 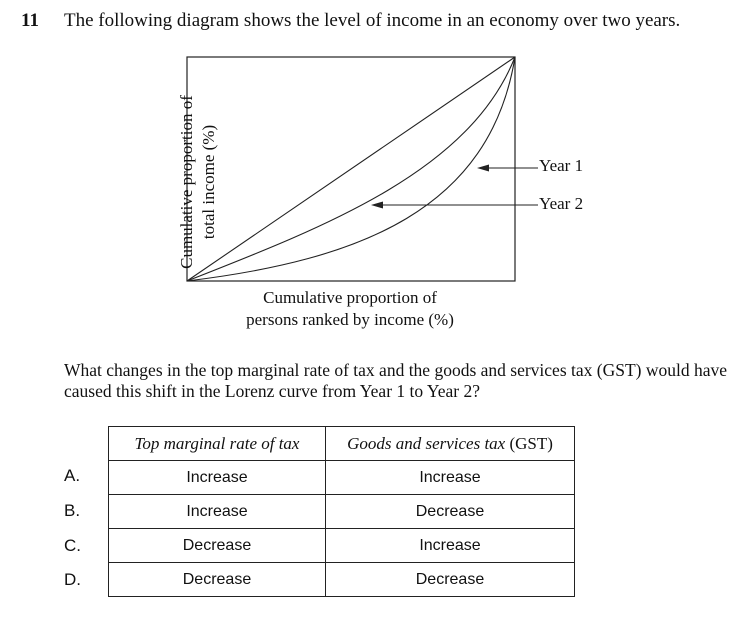 What do you see at coordinates (72, 510) in the screenshot?
I see `option-letter-b: B.` at bounding box center [72, 510].